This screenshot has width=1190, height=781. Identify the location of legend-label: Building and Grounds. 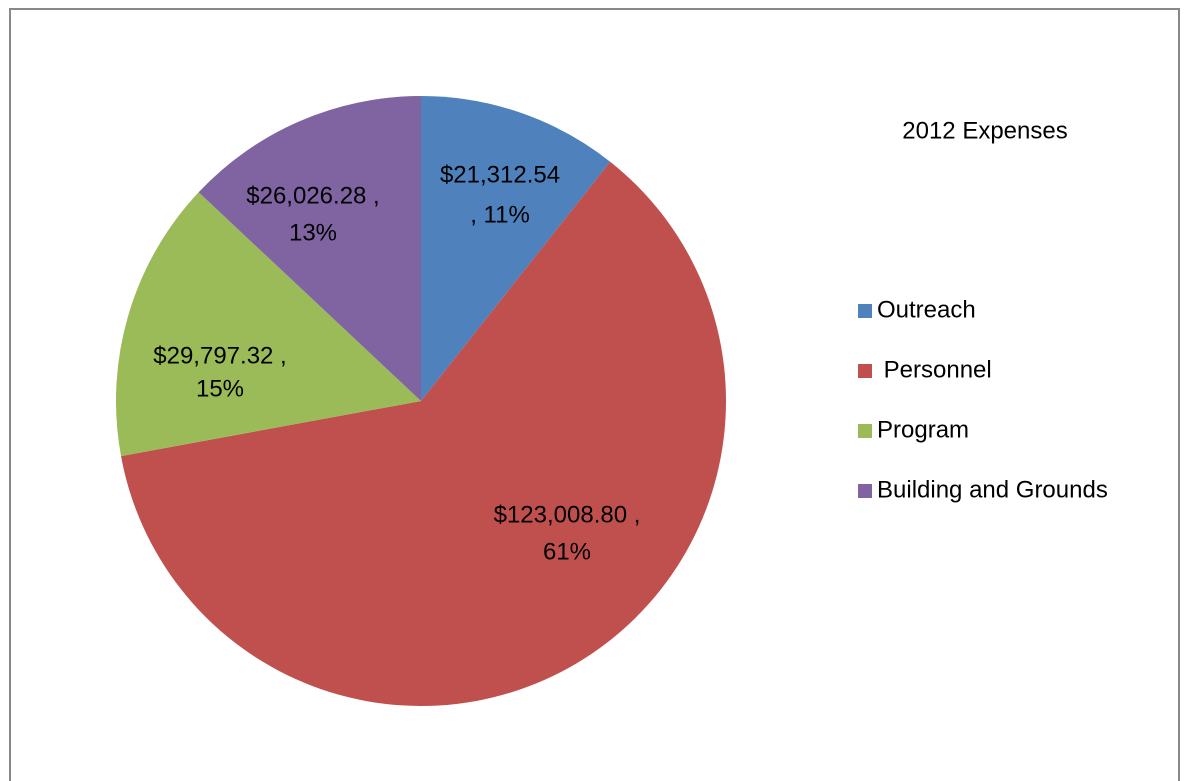
(992, 489).